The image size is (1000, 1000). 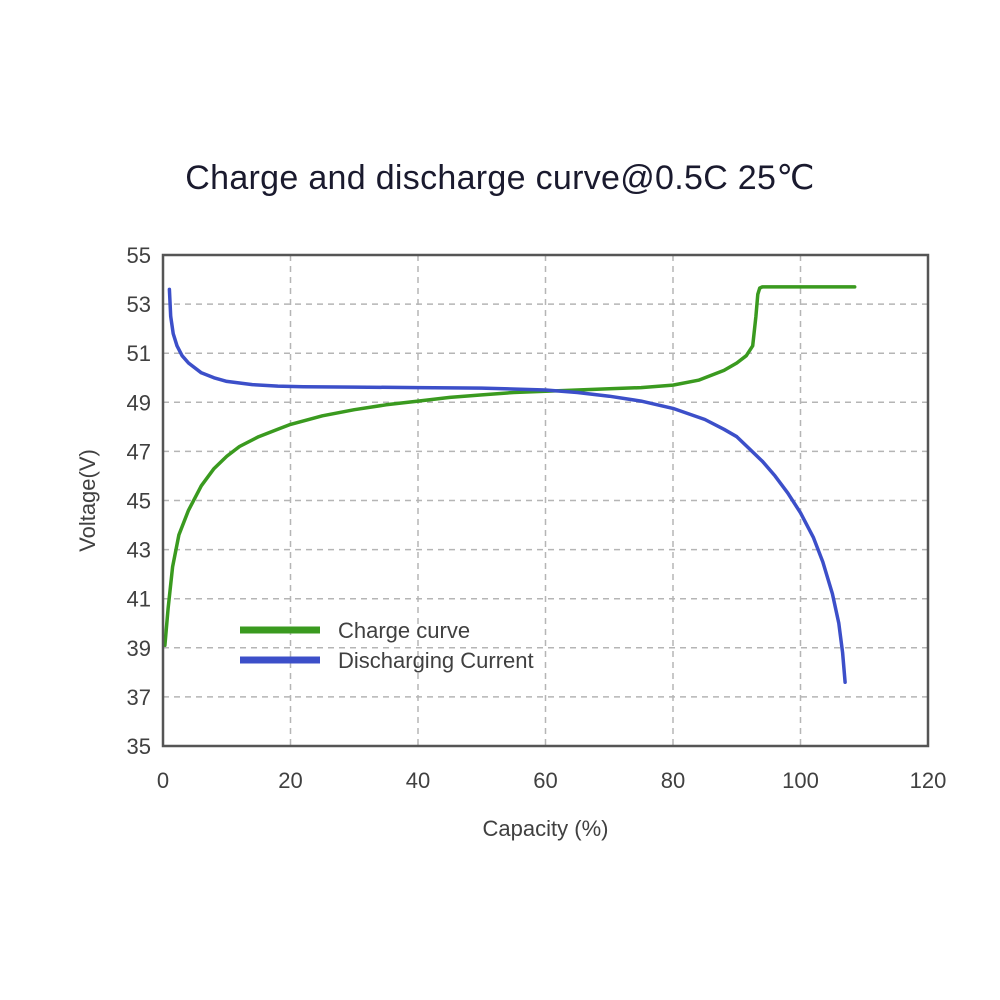 I want to click on y-tick-label: 41, so click(x=139, y=599).